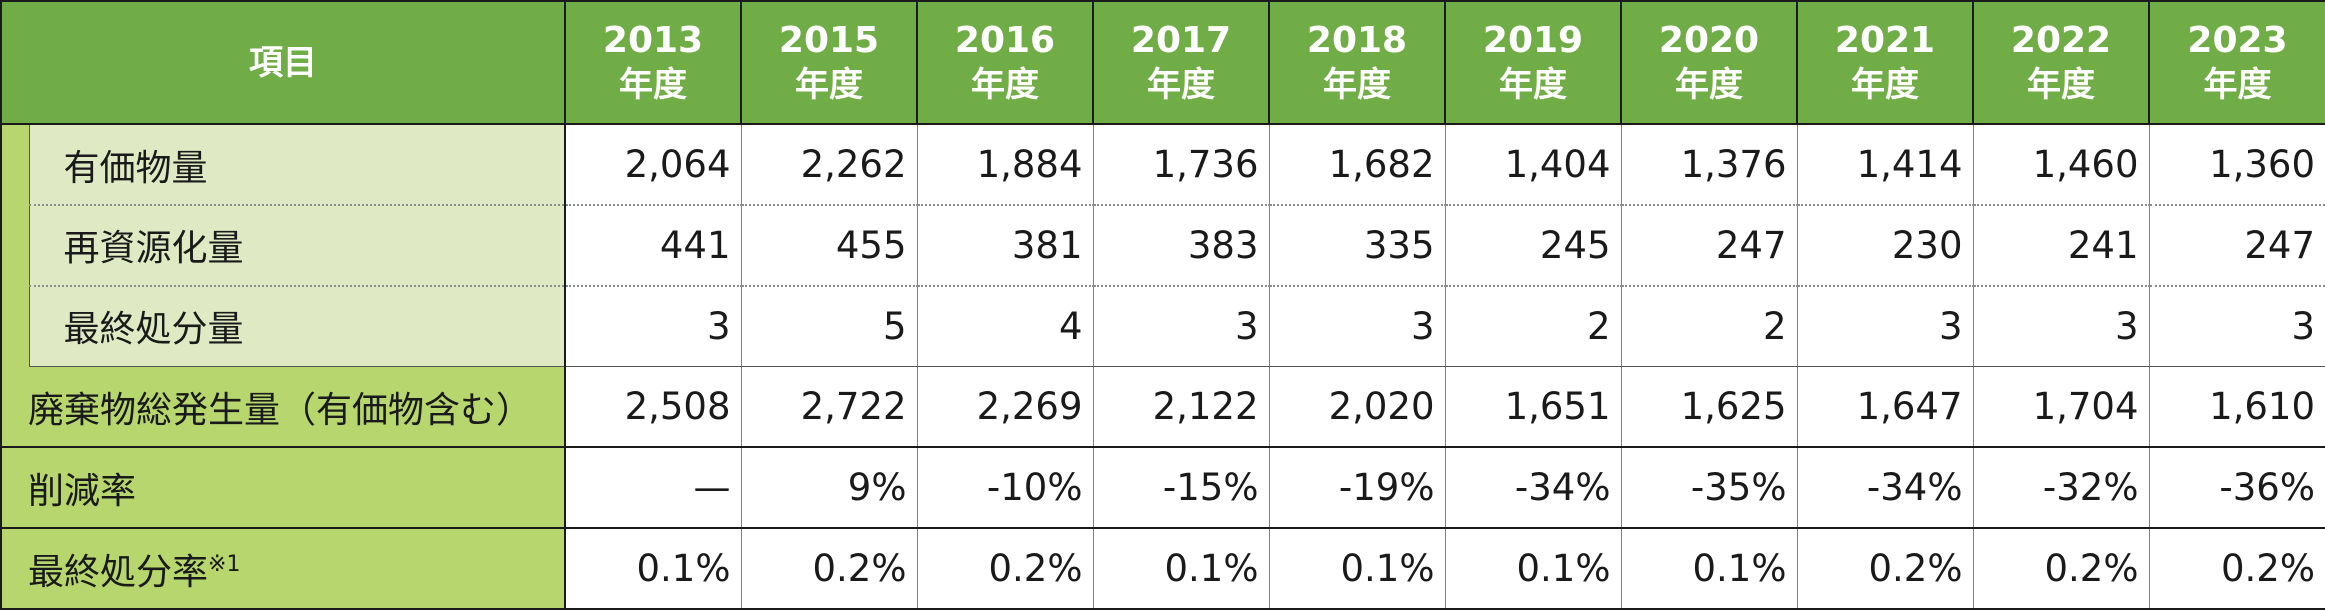 This screenshot has height=610, width=2325. Describe the element at coordinates (653, 165) in the screenshot. I see `table-cell: 2,064` at that location.